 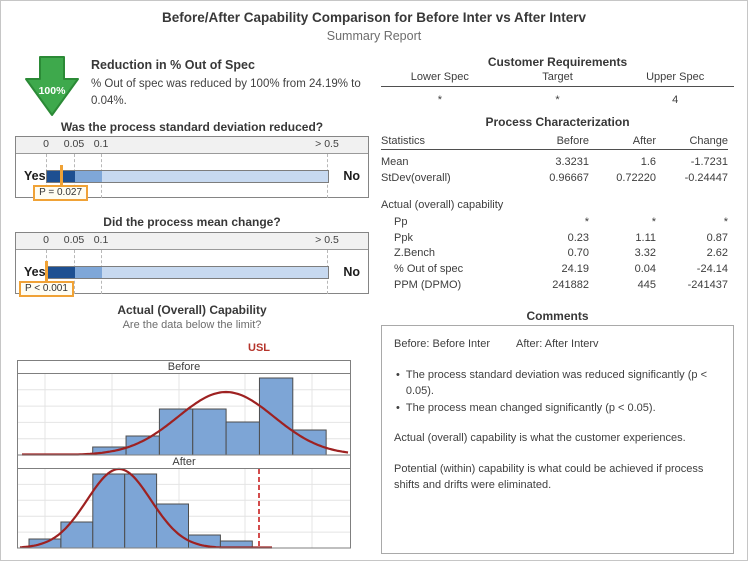 I want to click on col-before: Before, so click(x=572, y=140).